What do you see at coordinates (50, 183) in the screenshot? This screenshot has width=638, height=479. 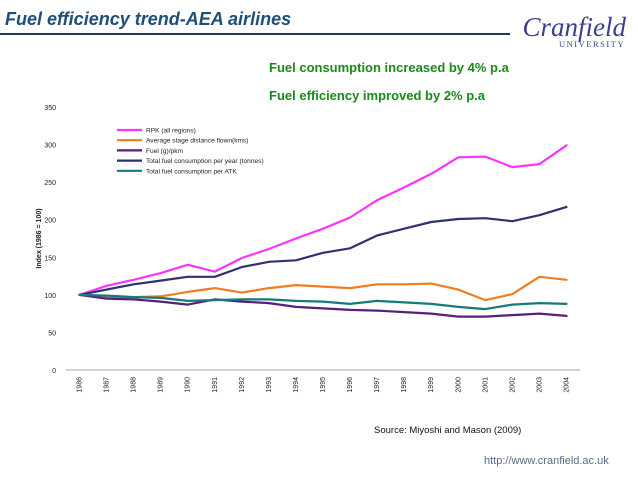 I see `y-tick-label: 250` at bounding box center [50, 183].